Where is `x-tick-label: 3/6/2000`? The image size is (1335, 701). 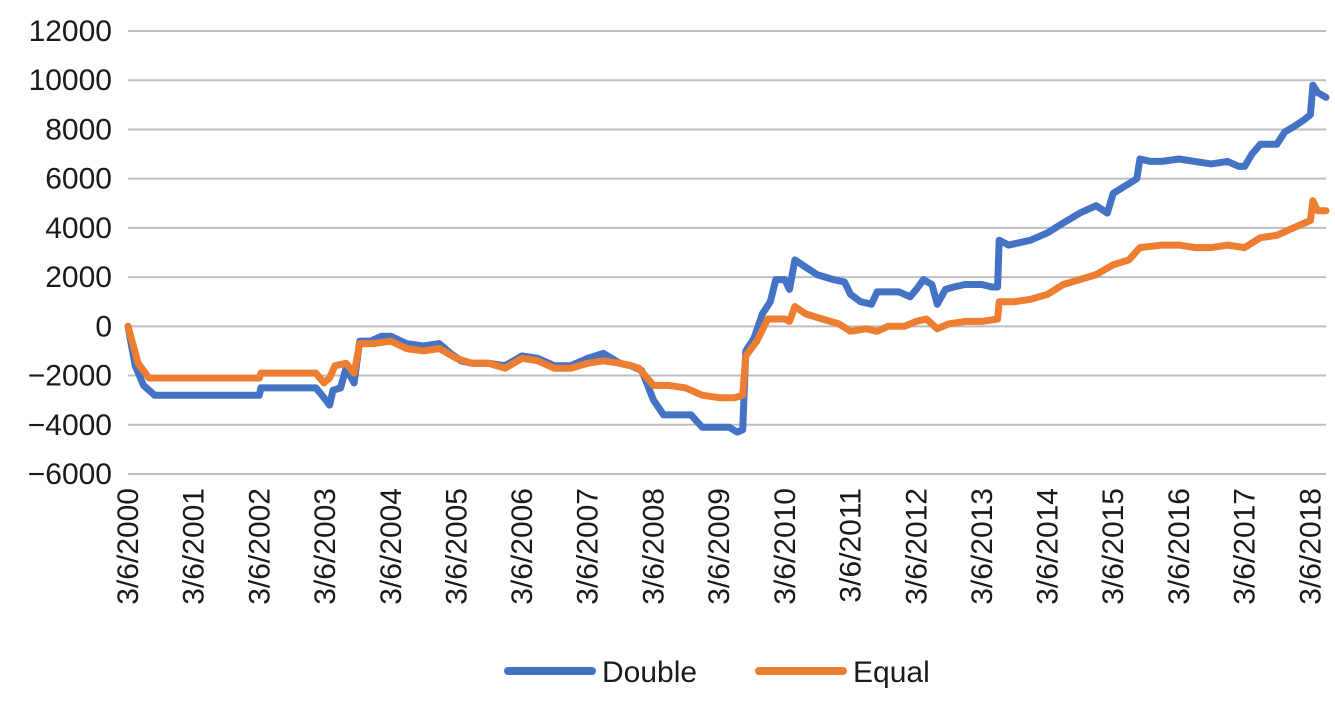 x-tick-label: 3/6/2000 is located at coordinates (128, 546).